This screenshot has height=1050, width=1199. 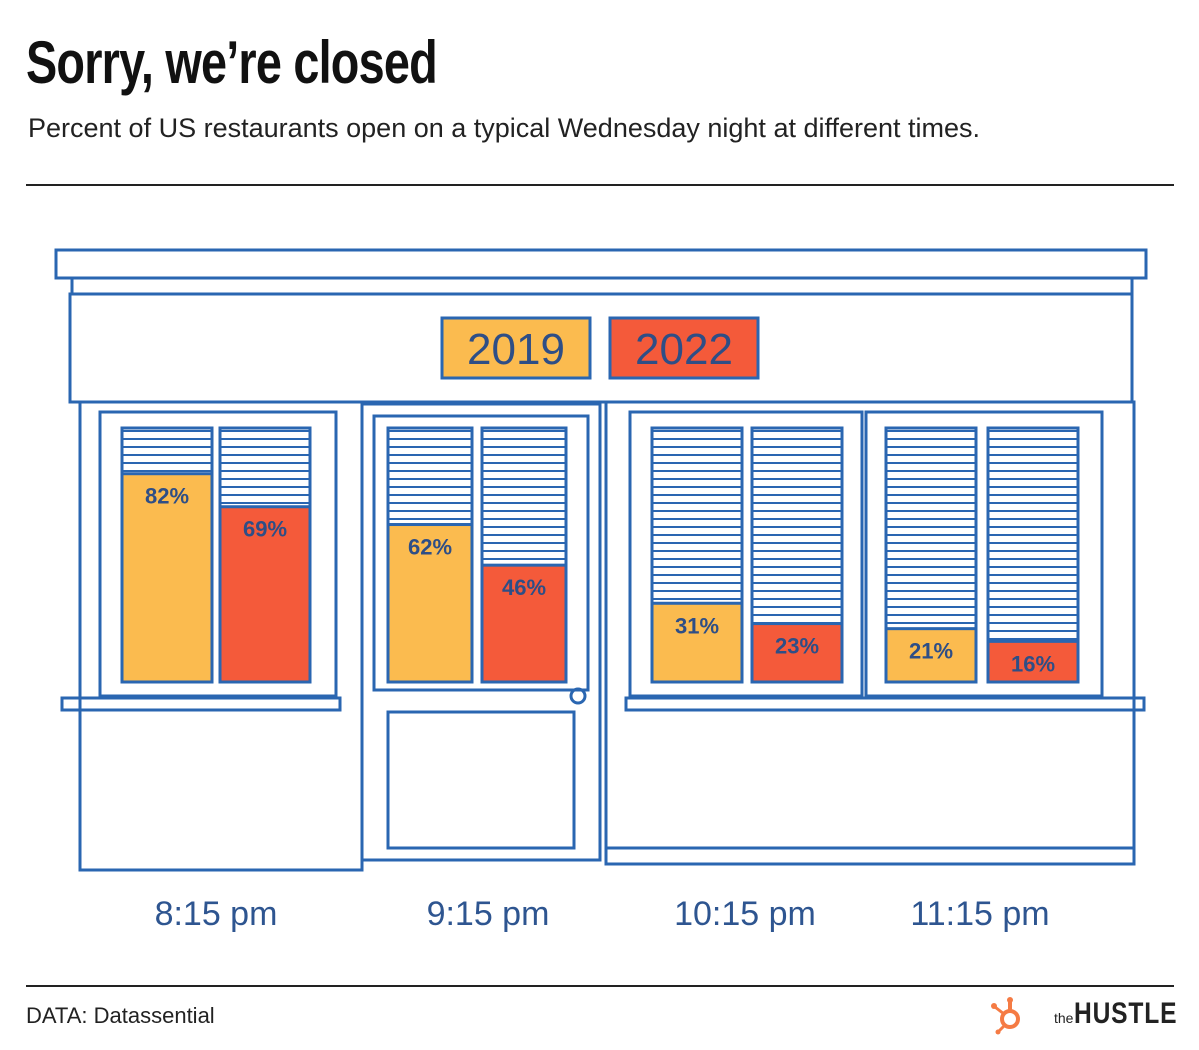 What do you see at coordinates (870, 856) in the screenshot?
I see `right-base` at bounding box center [870, 856].